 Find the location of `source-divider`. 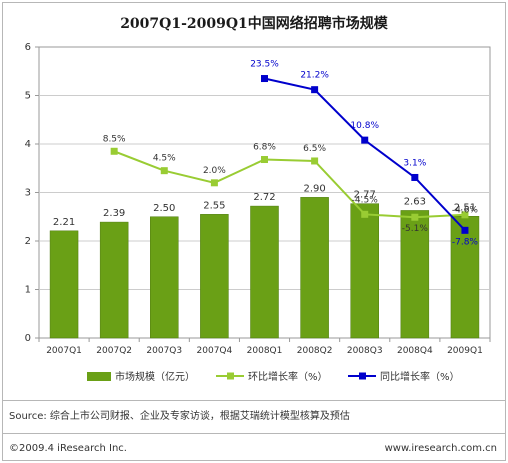

source-divider is located at coordinates (254, 400).